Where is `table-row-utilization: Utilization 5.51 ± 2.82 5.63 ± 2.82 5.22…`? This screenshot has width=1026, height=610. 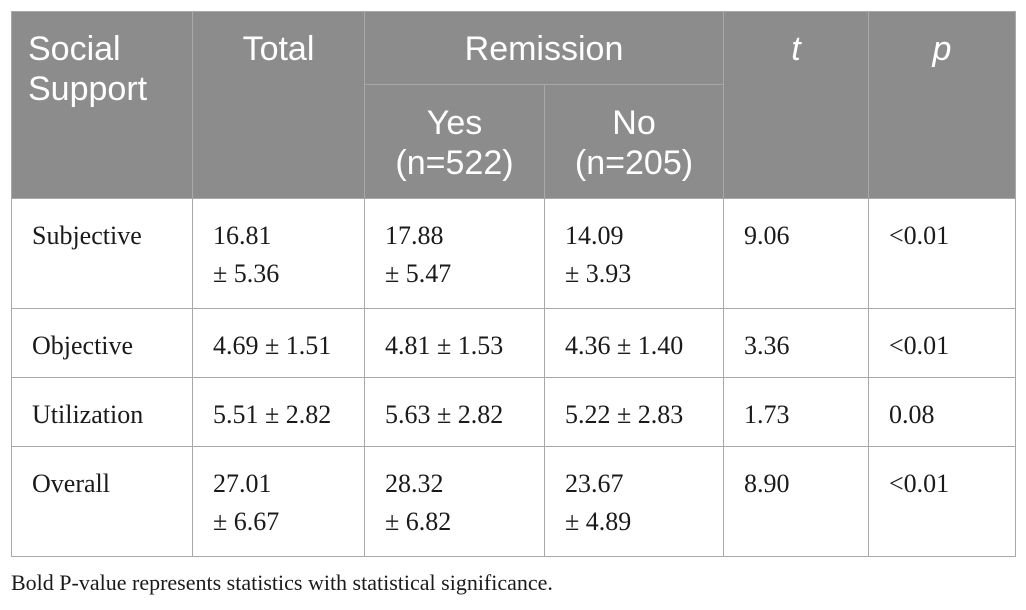 table-row-utilization: Utilization 5.51 ± 2.82 5.63 ± 2.82 5.22… is located at coordinates (513, 412).